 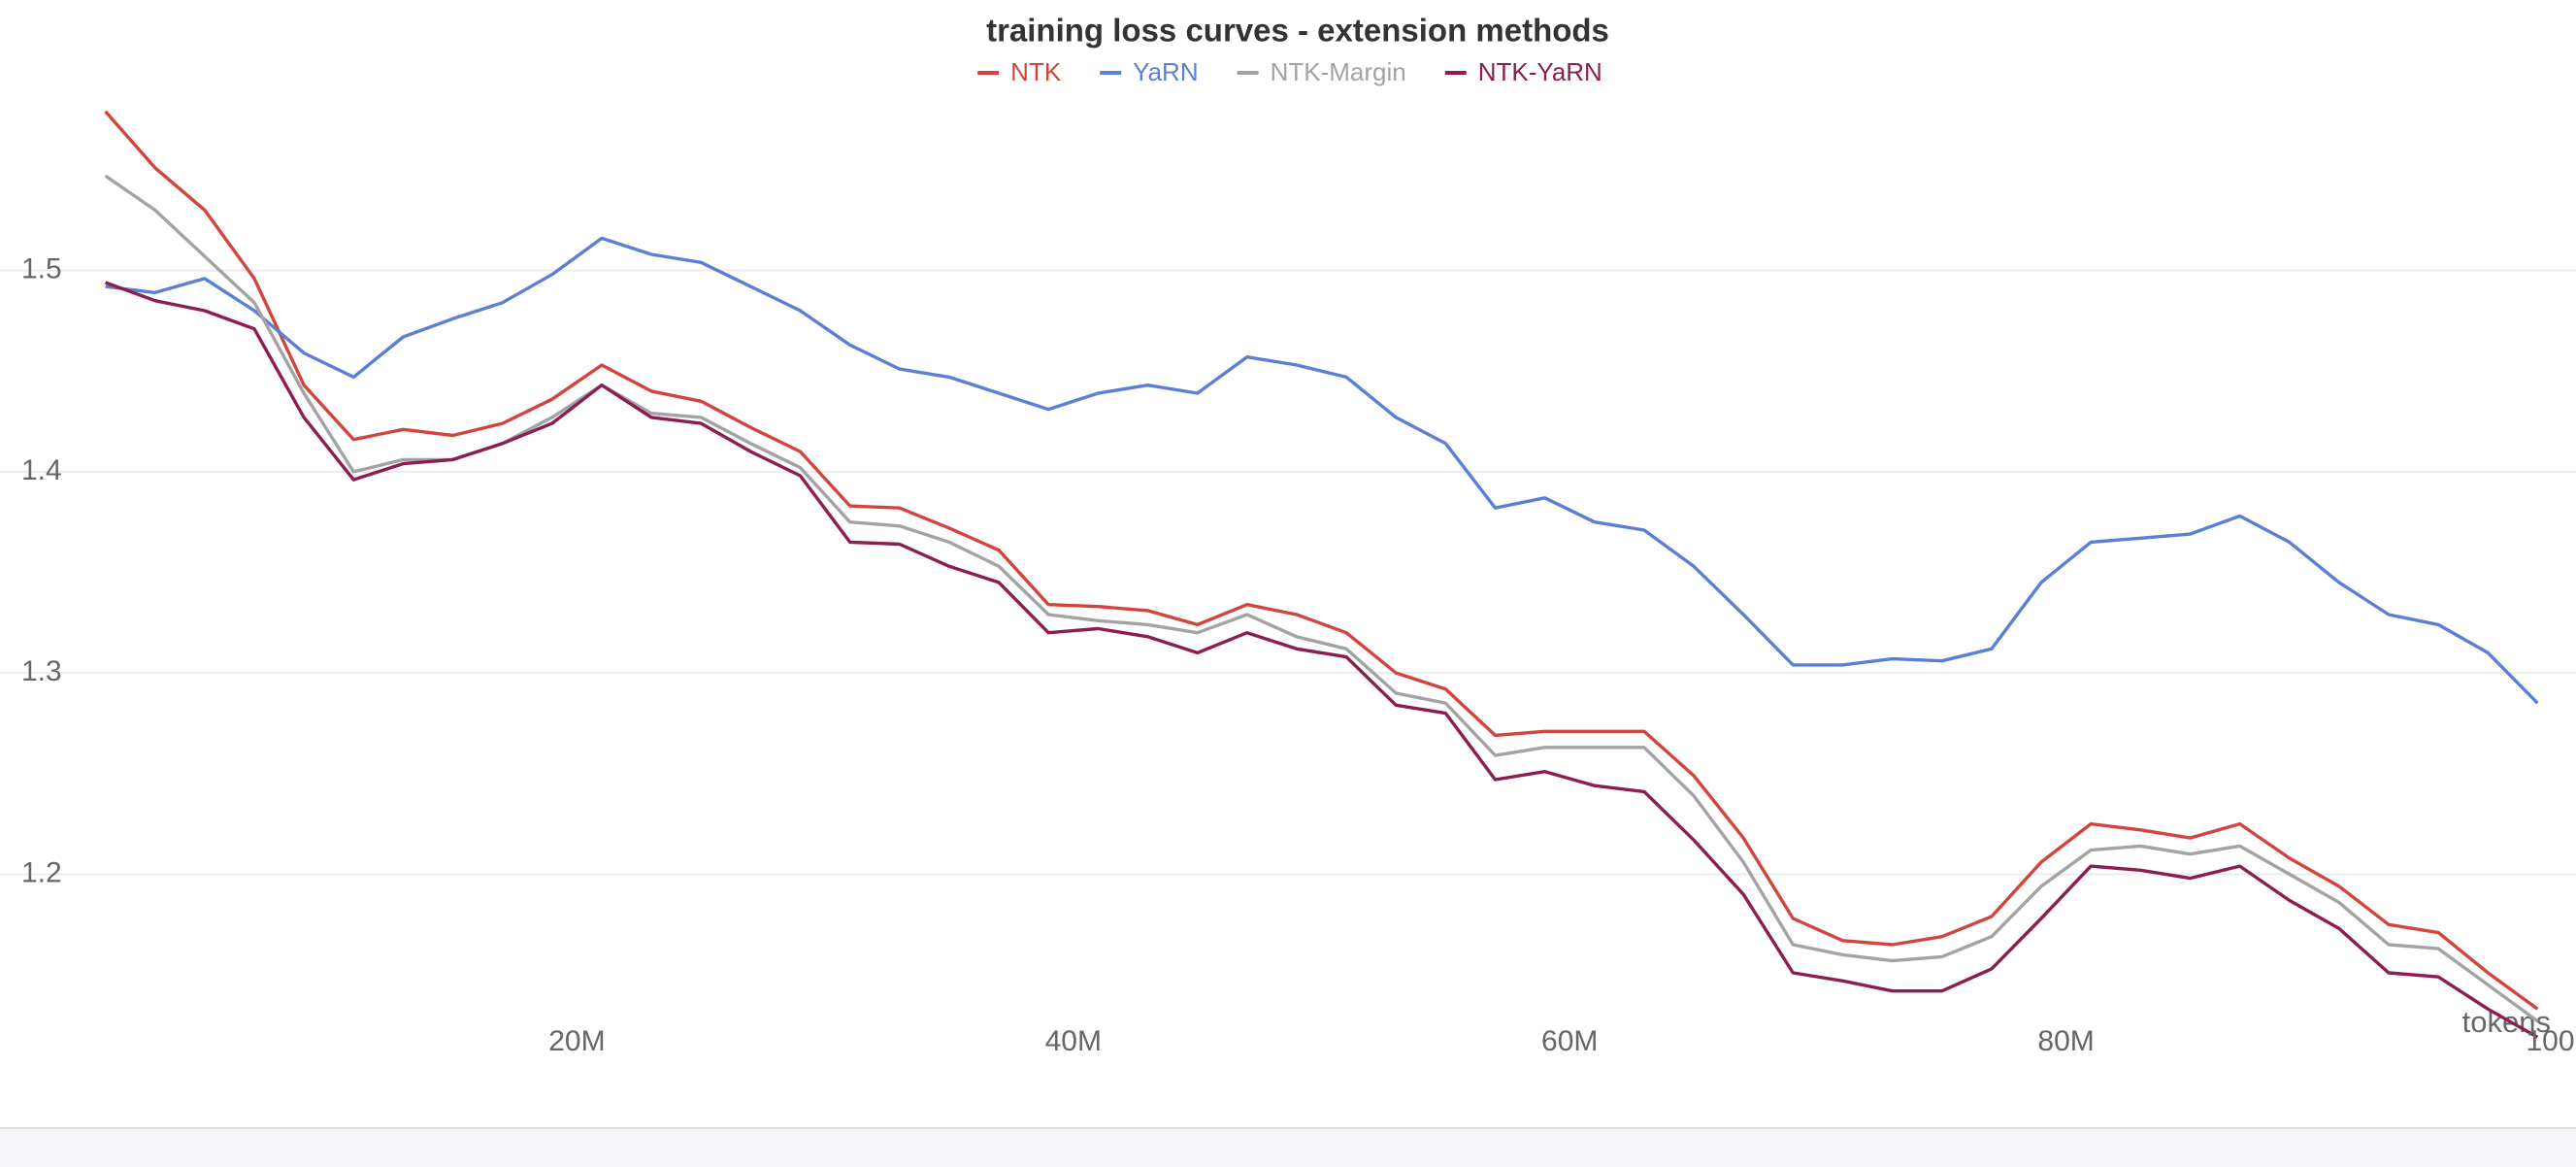 What do you see at coordinates (1073, 1041) in the screenshot?
I see `x-tick-label: 40M` at bounding box center [1073, 1041].